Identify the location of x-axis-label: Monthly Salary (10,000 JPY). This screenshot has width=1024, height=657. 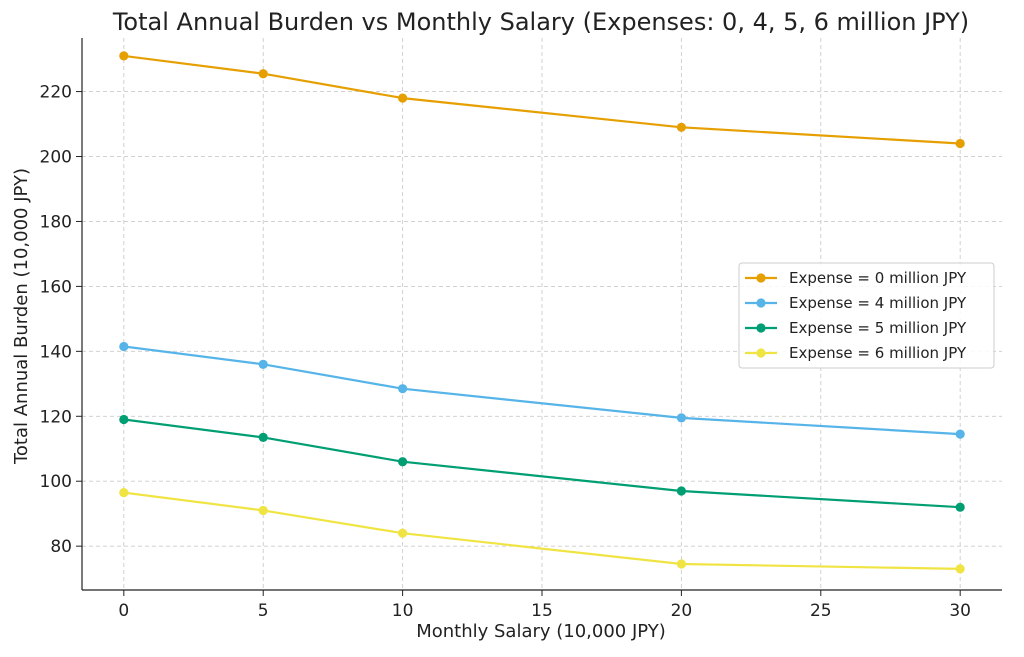
(541, 631).